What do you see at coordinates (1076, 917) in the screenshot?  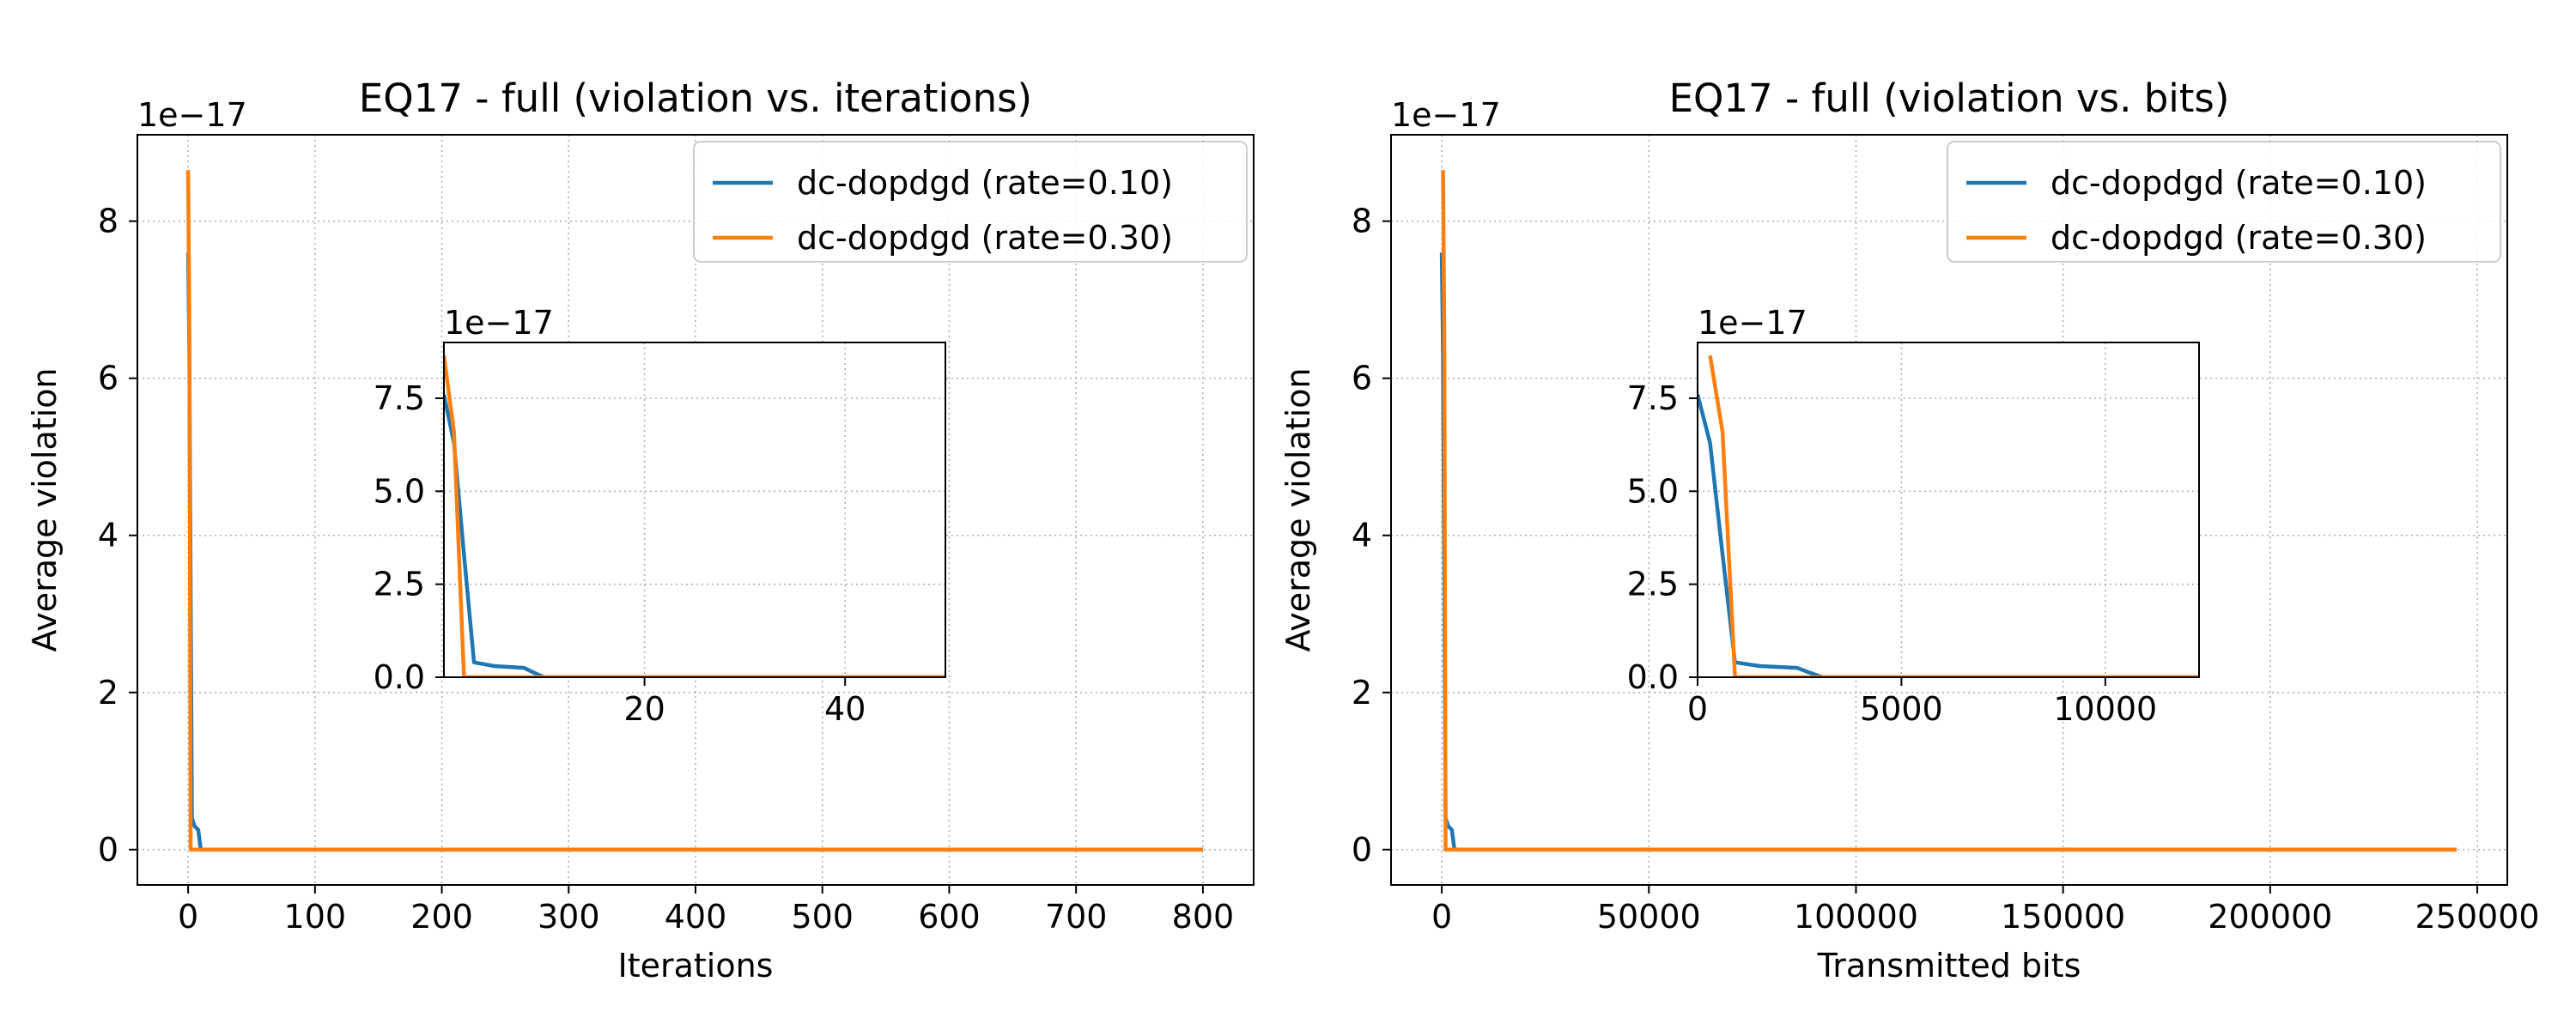 I see `x-tick-label: 700` at bounding box center [1076, 917].